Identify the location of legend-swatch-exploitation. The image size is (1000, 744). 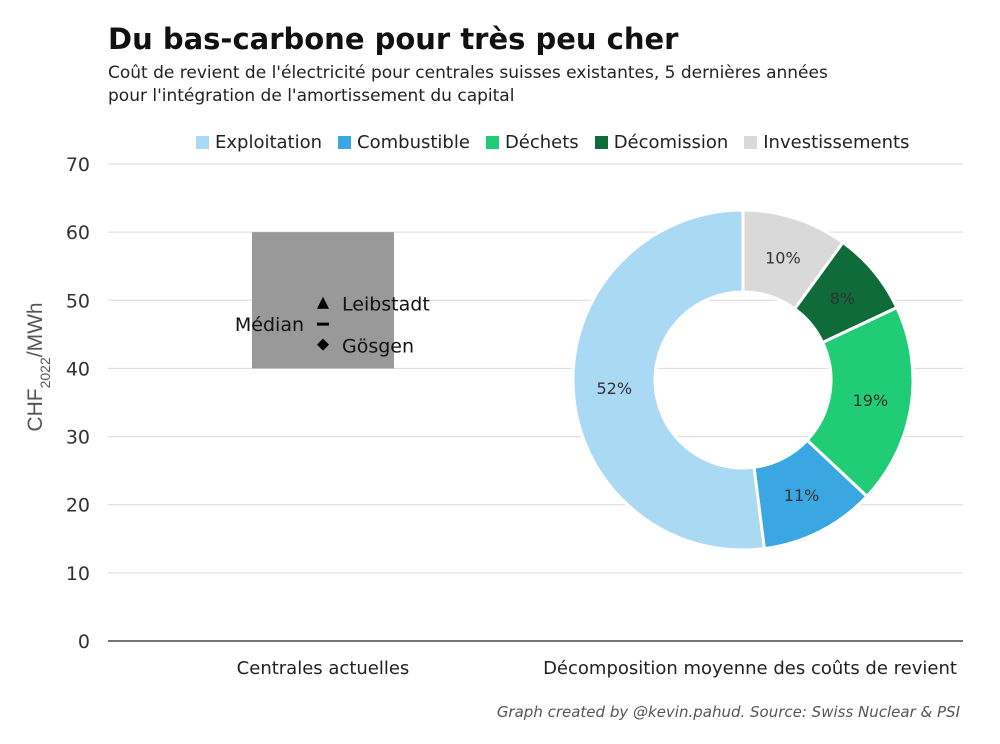
(202, 142).